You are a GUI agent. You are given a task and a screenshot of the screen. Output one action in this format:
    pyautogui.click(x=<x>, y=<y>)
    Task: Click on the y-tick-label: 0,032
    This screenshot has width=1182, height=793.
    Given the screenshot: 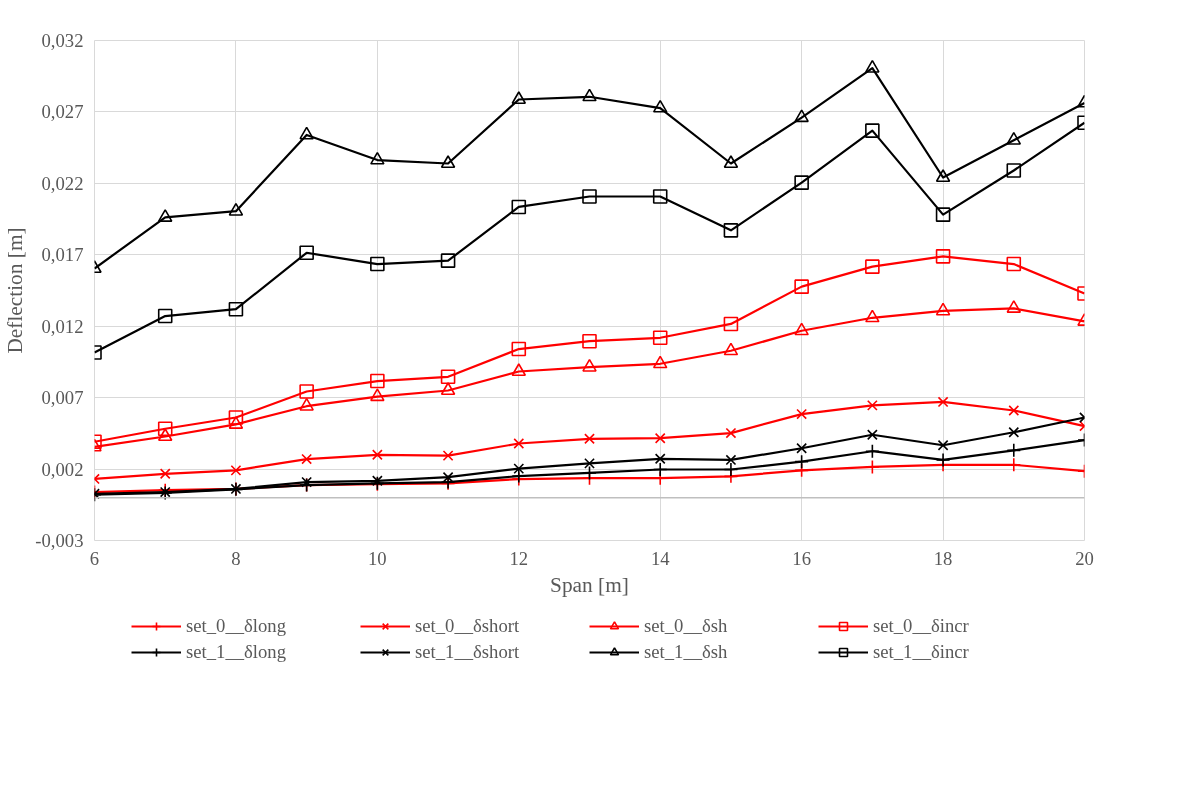 What is the action you would take?
    pyautogui.click(x=62, y=40)
    